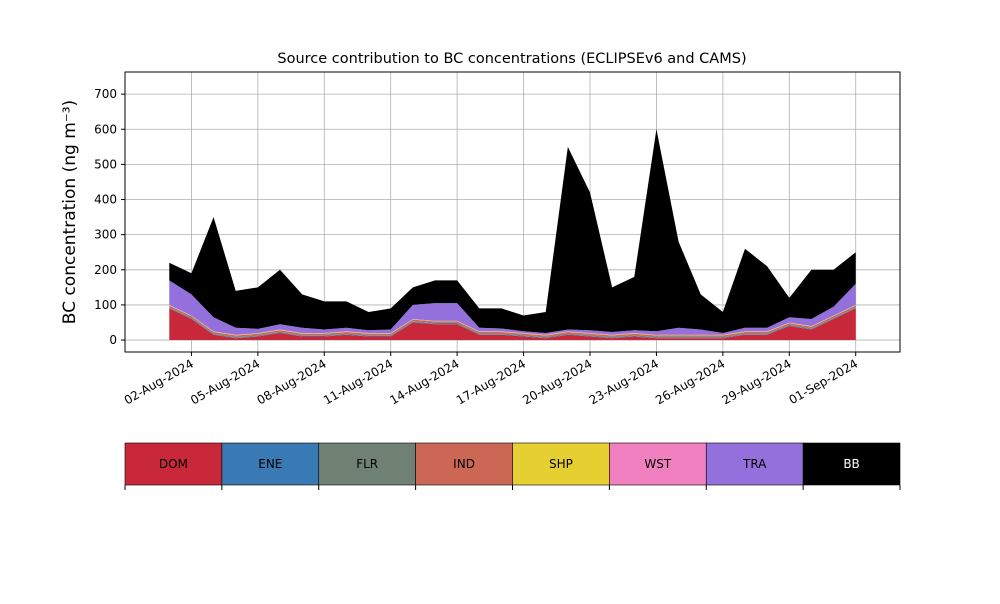 This screenshot has width=1000, height=604. What do you see at coordinates (70, 212) in the screenshot?
I see `y-axis-label: BC concentration (ng m⁻³)` at bounding box center [70, 212].